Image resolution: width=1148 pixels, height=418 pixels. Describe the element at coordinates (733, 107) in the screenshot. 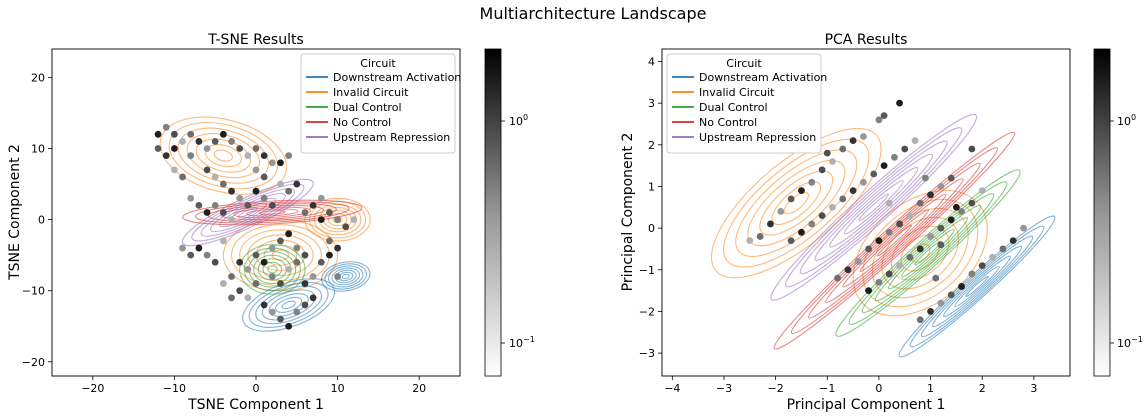

I see `pca-legend-label-dual-control: Dual Control` at that location.